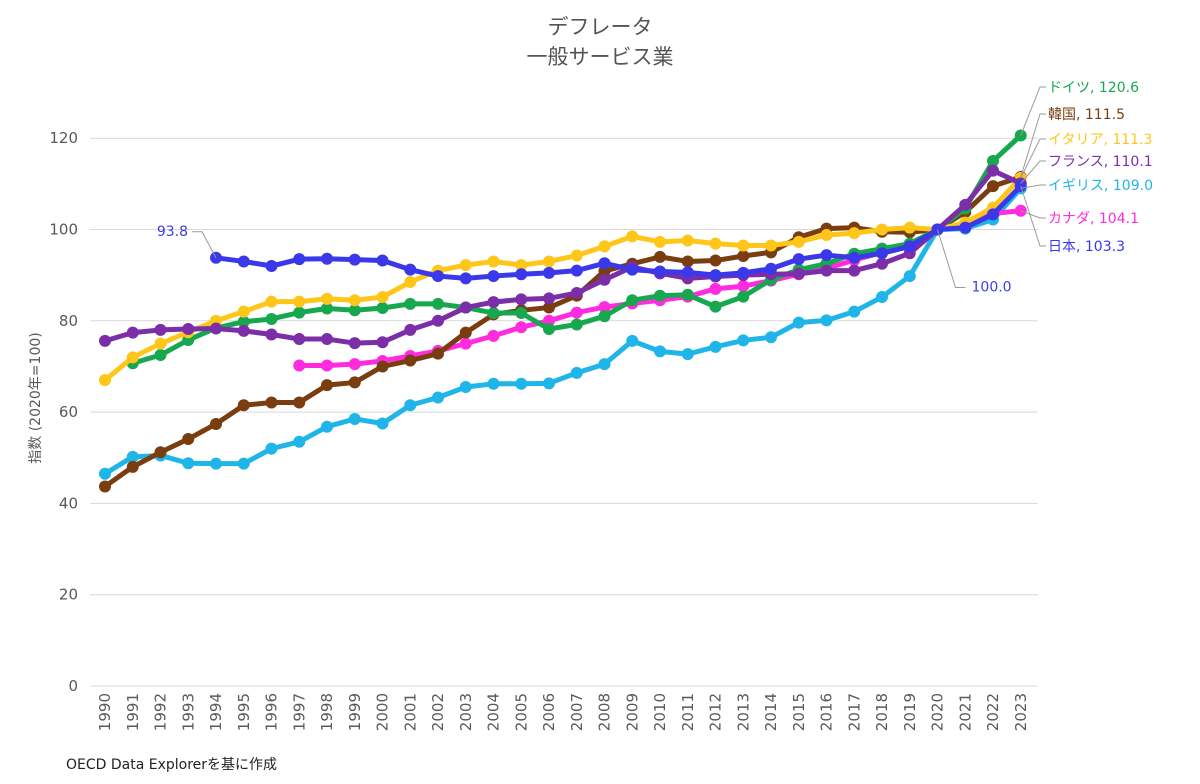 The image size is (1200, 784). What do you see at coordinates (521, 712) in the screenshot?
I see `x-tick-label: 2005` at bounding box center [521, 712].